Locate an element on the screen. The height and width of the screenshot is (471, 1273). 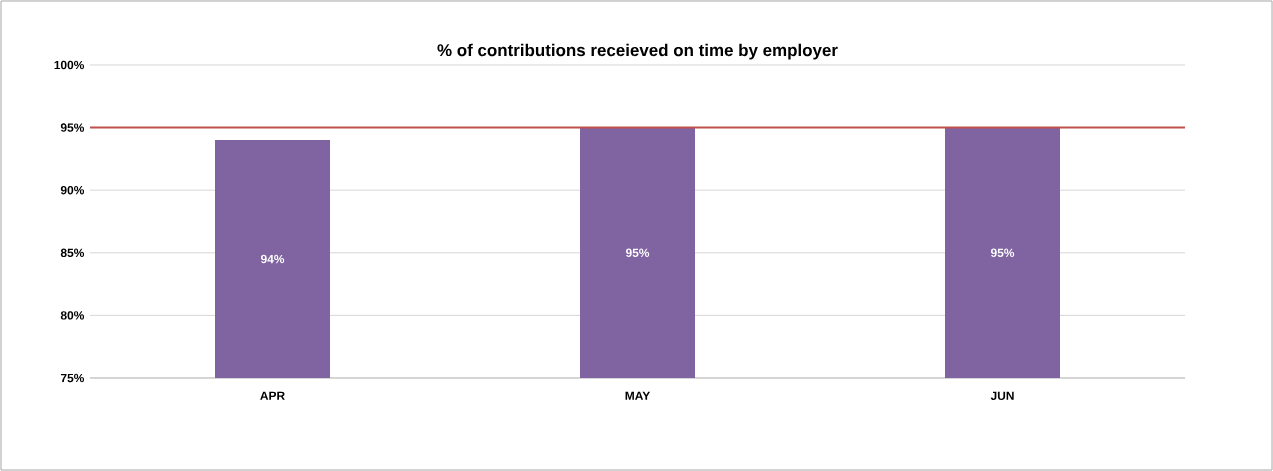
data-label: 94% is located at coordinates (272, 259).